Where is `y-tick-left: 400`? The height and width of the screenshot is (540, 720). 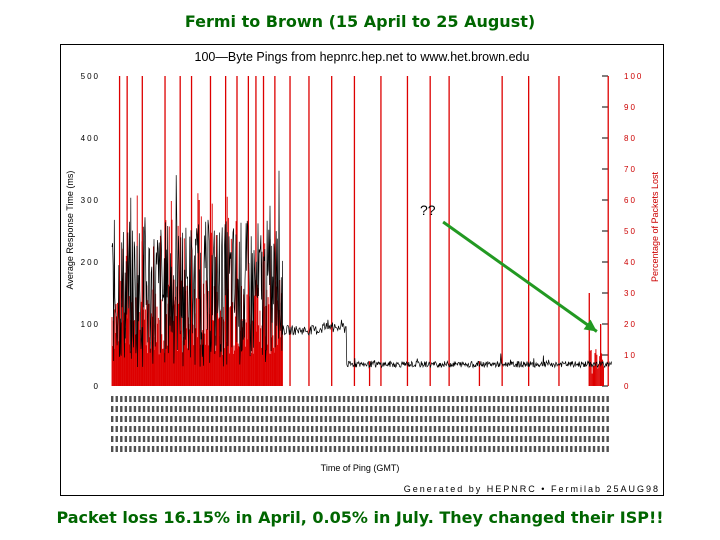 y-tick-left: 400 is located at coordinates (90, 138).